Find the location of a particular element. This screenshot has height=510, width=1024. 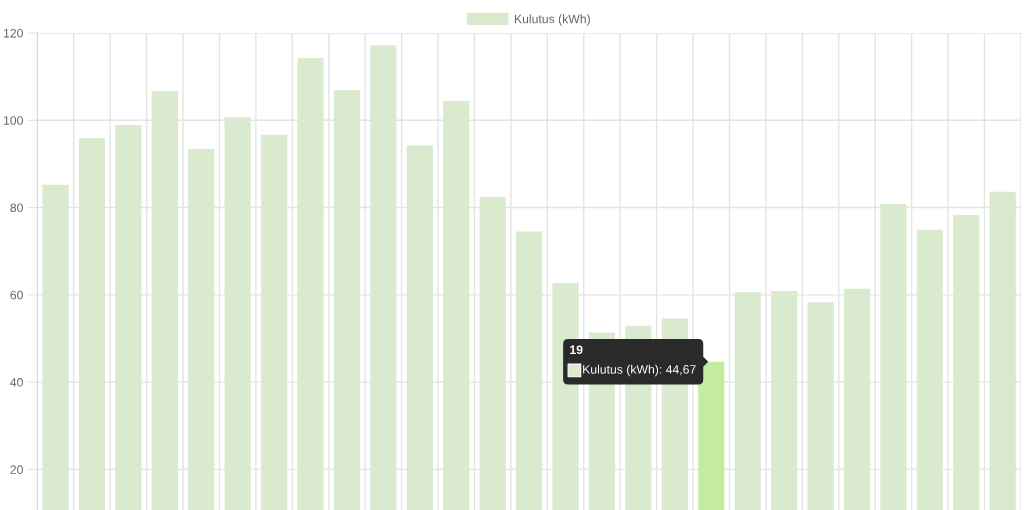

y-tick-label: 20 is located at coordinates (16, 469).